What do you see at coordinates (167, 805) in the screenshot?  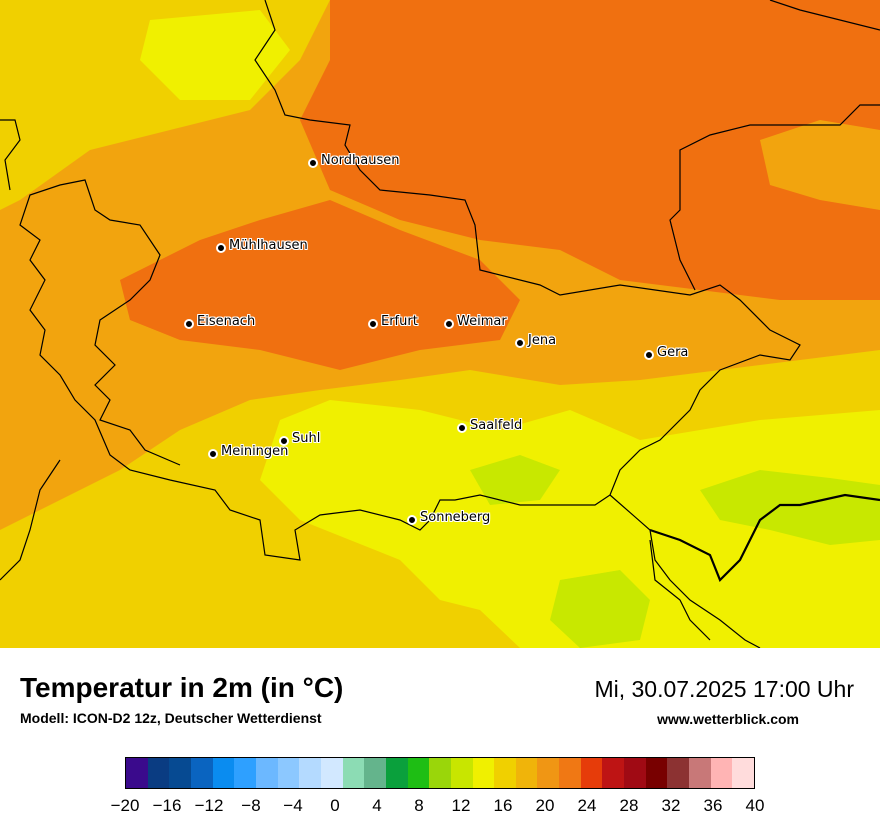 I see `legend-tick-label: −16` at bounding box center [167, 805].